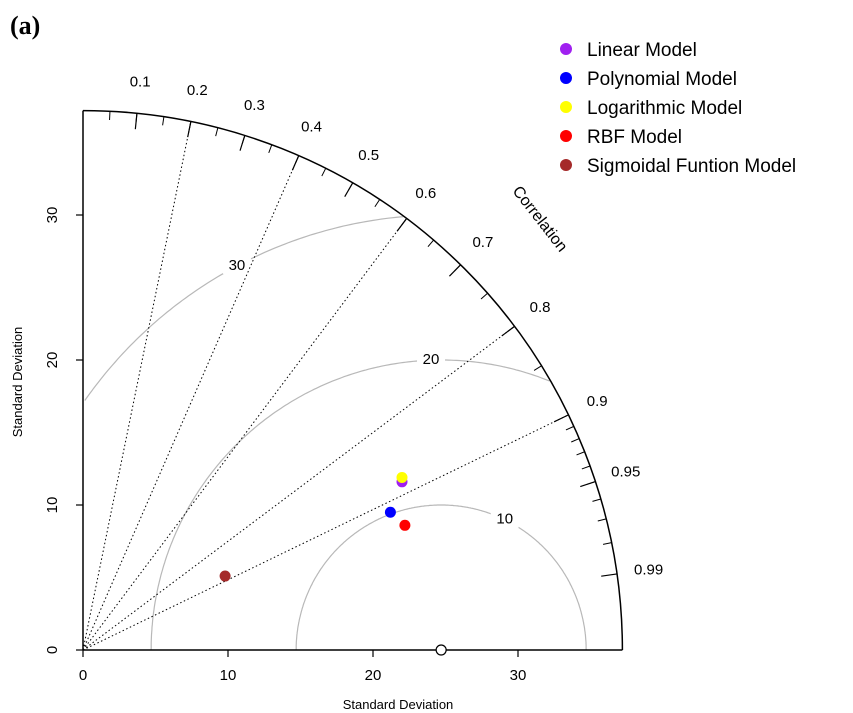 Image resolution: width=853 pixels, height=713 pixels. Describe the element at coordinates (228, 675) in the screenshot. I see `x-tick-label-10: 10` at that location.